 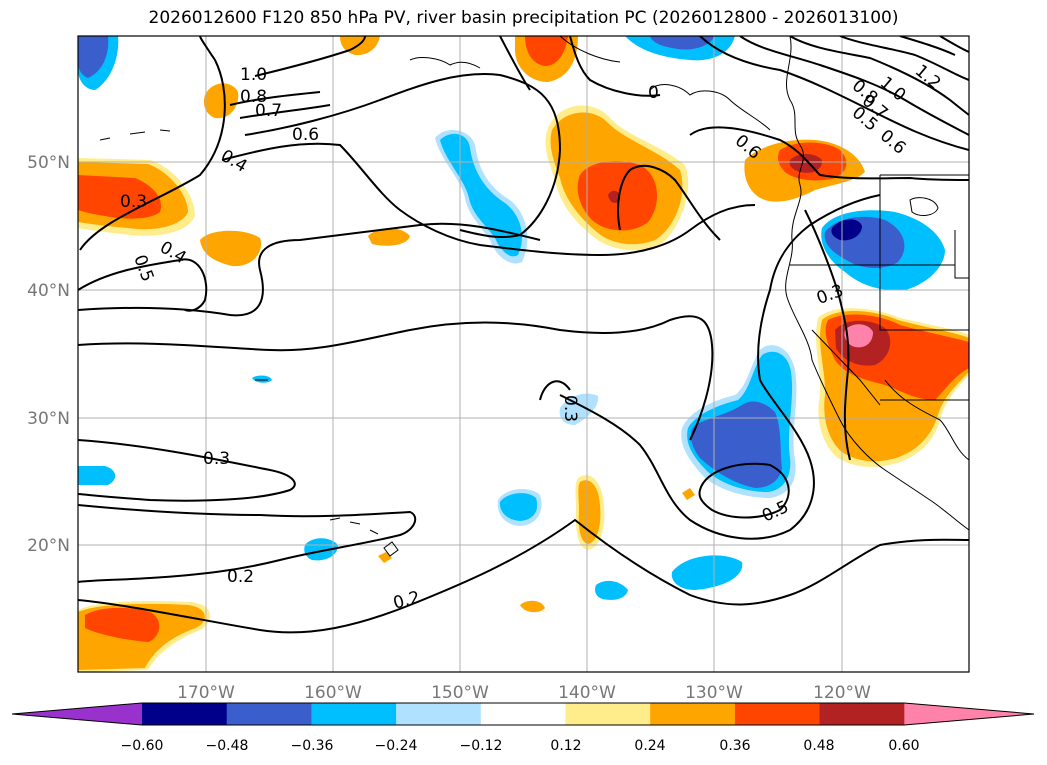 I want to click on colorbar-tick-label: −0.36, so click(x=312, y=746).